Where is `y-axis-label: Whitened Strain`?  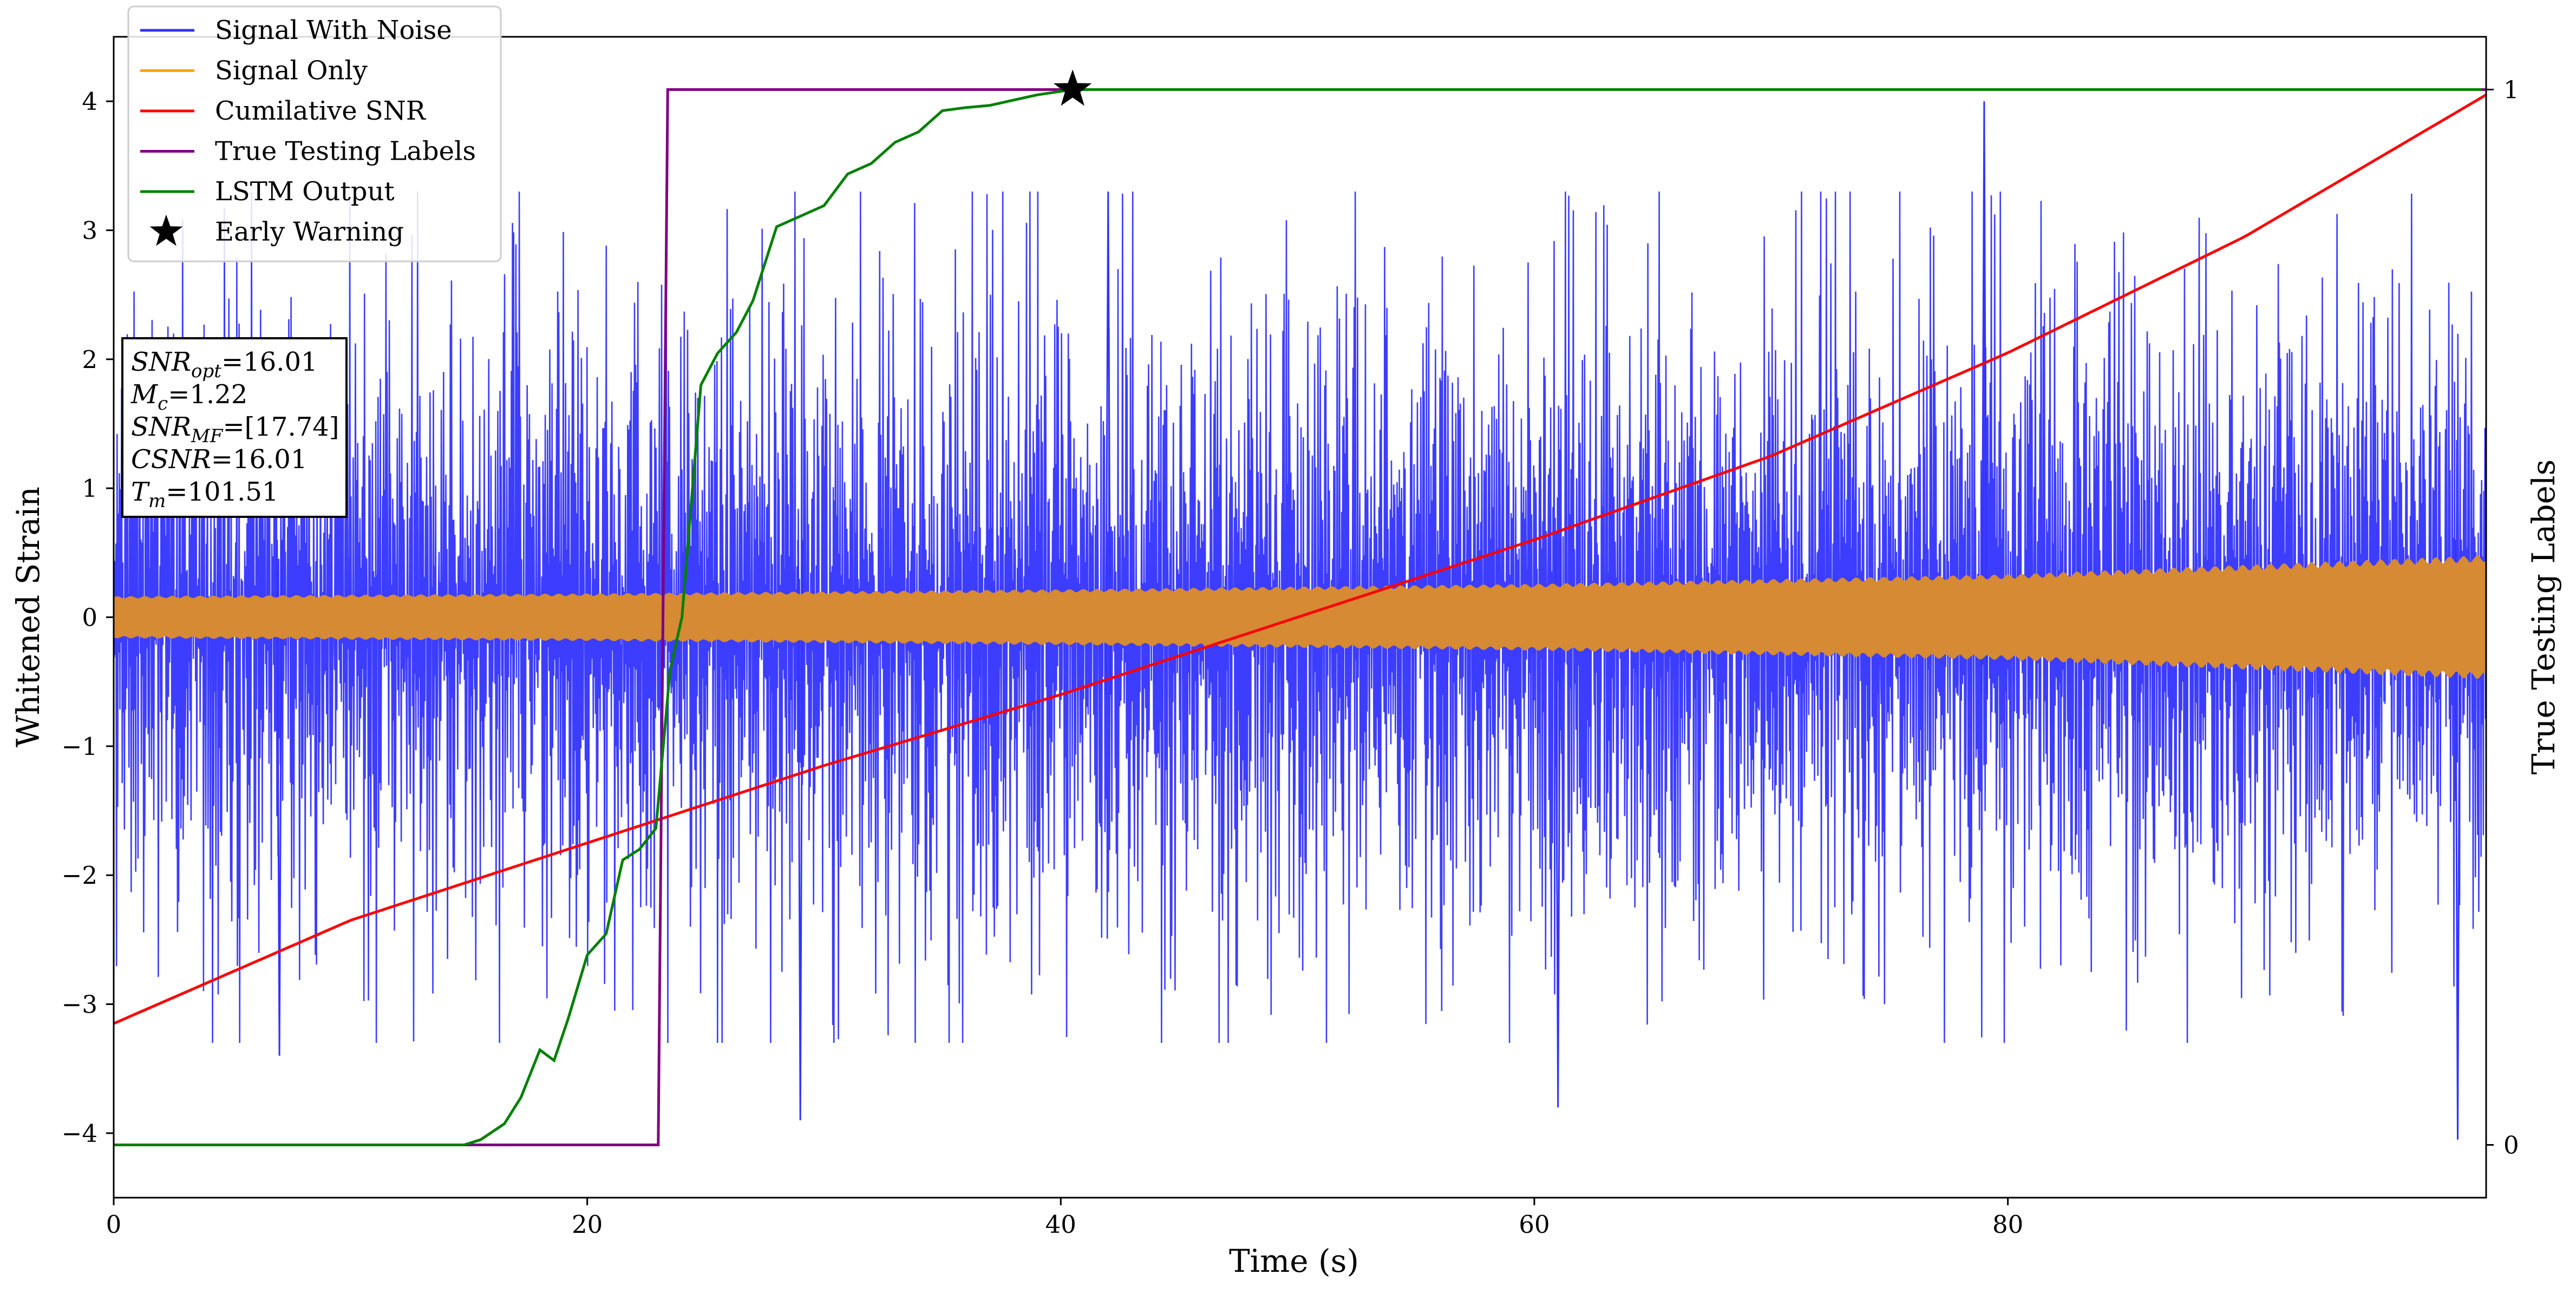 y-axis-label: Whitened Strain is located at coordinates (29, 617).